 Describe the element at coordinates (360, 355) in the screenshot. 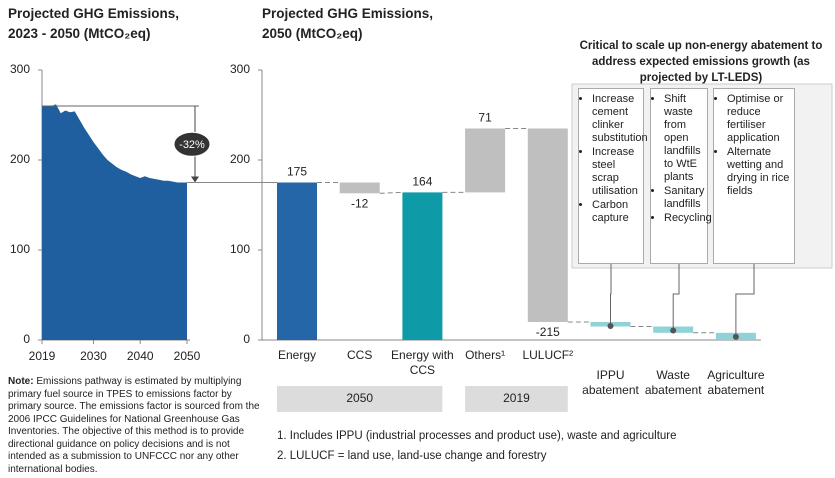

I see `x-tick-label: CCS` at that location.